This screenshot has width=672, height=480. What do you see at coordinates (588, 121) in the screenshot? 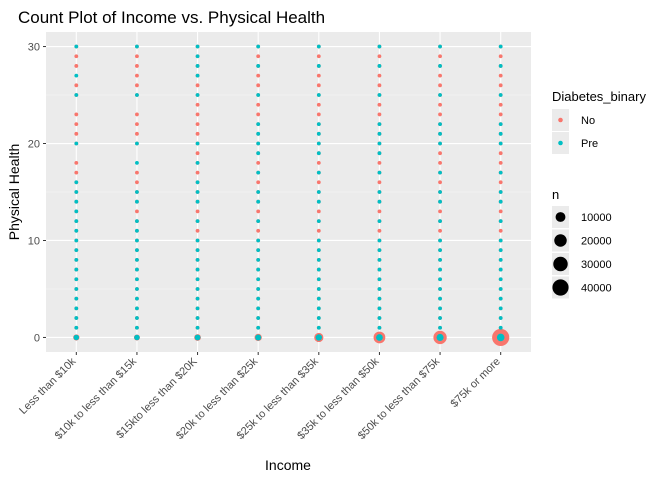
I see `legend-label: No` at bounding box center [588, 121].